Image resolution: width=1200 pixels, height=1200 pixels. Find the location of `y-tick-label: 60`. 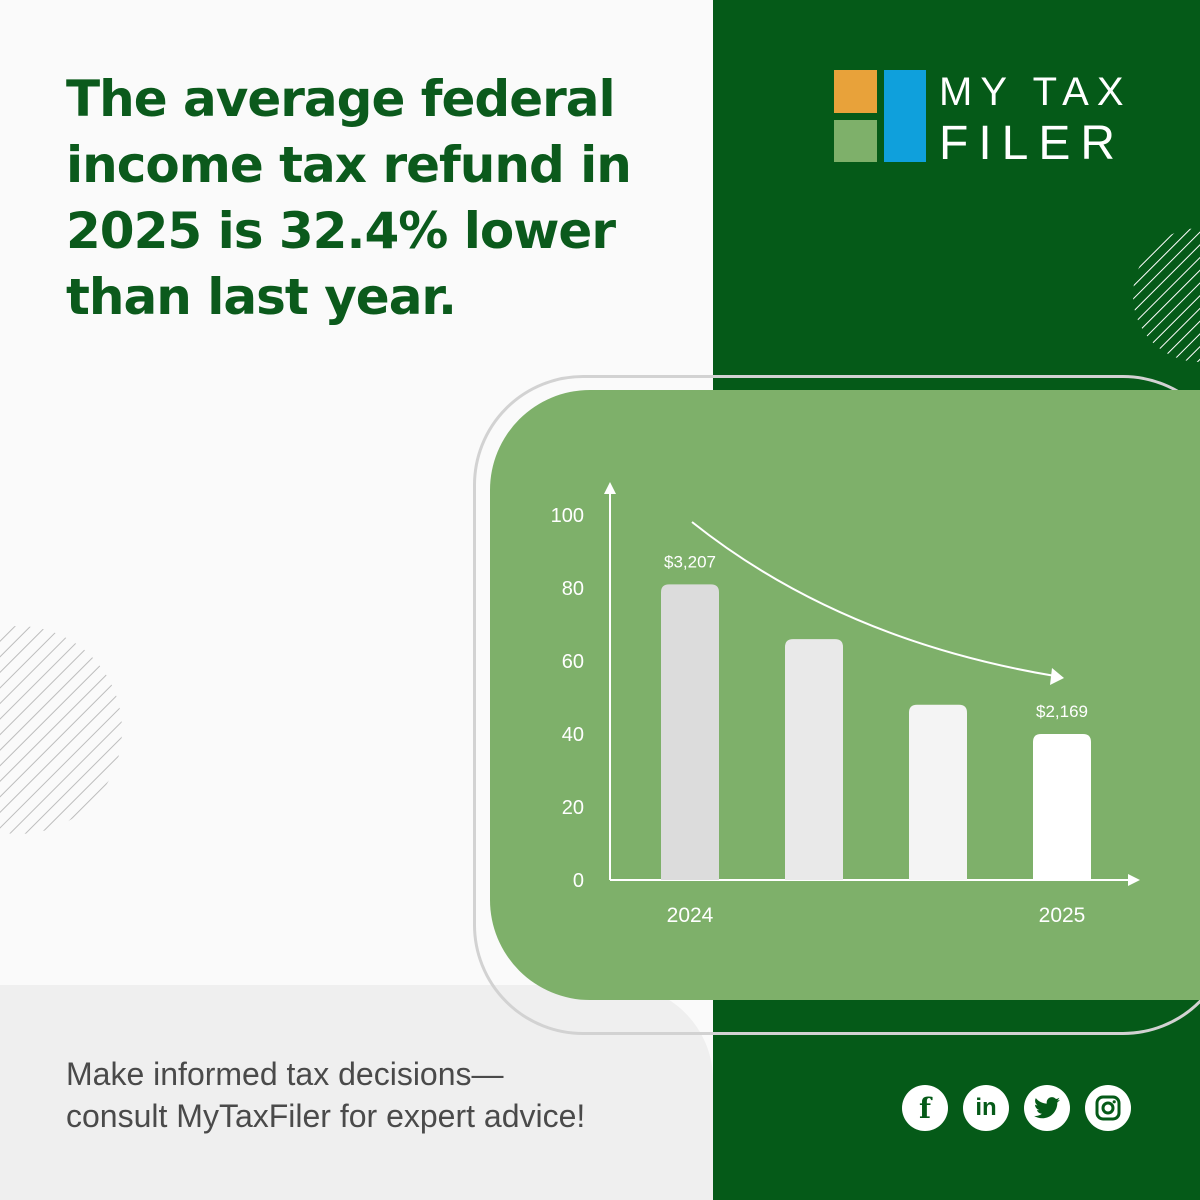

y-tick-label: 60 is located at coordinates (573, 662).